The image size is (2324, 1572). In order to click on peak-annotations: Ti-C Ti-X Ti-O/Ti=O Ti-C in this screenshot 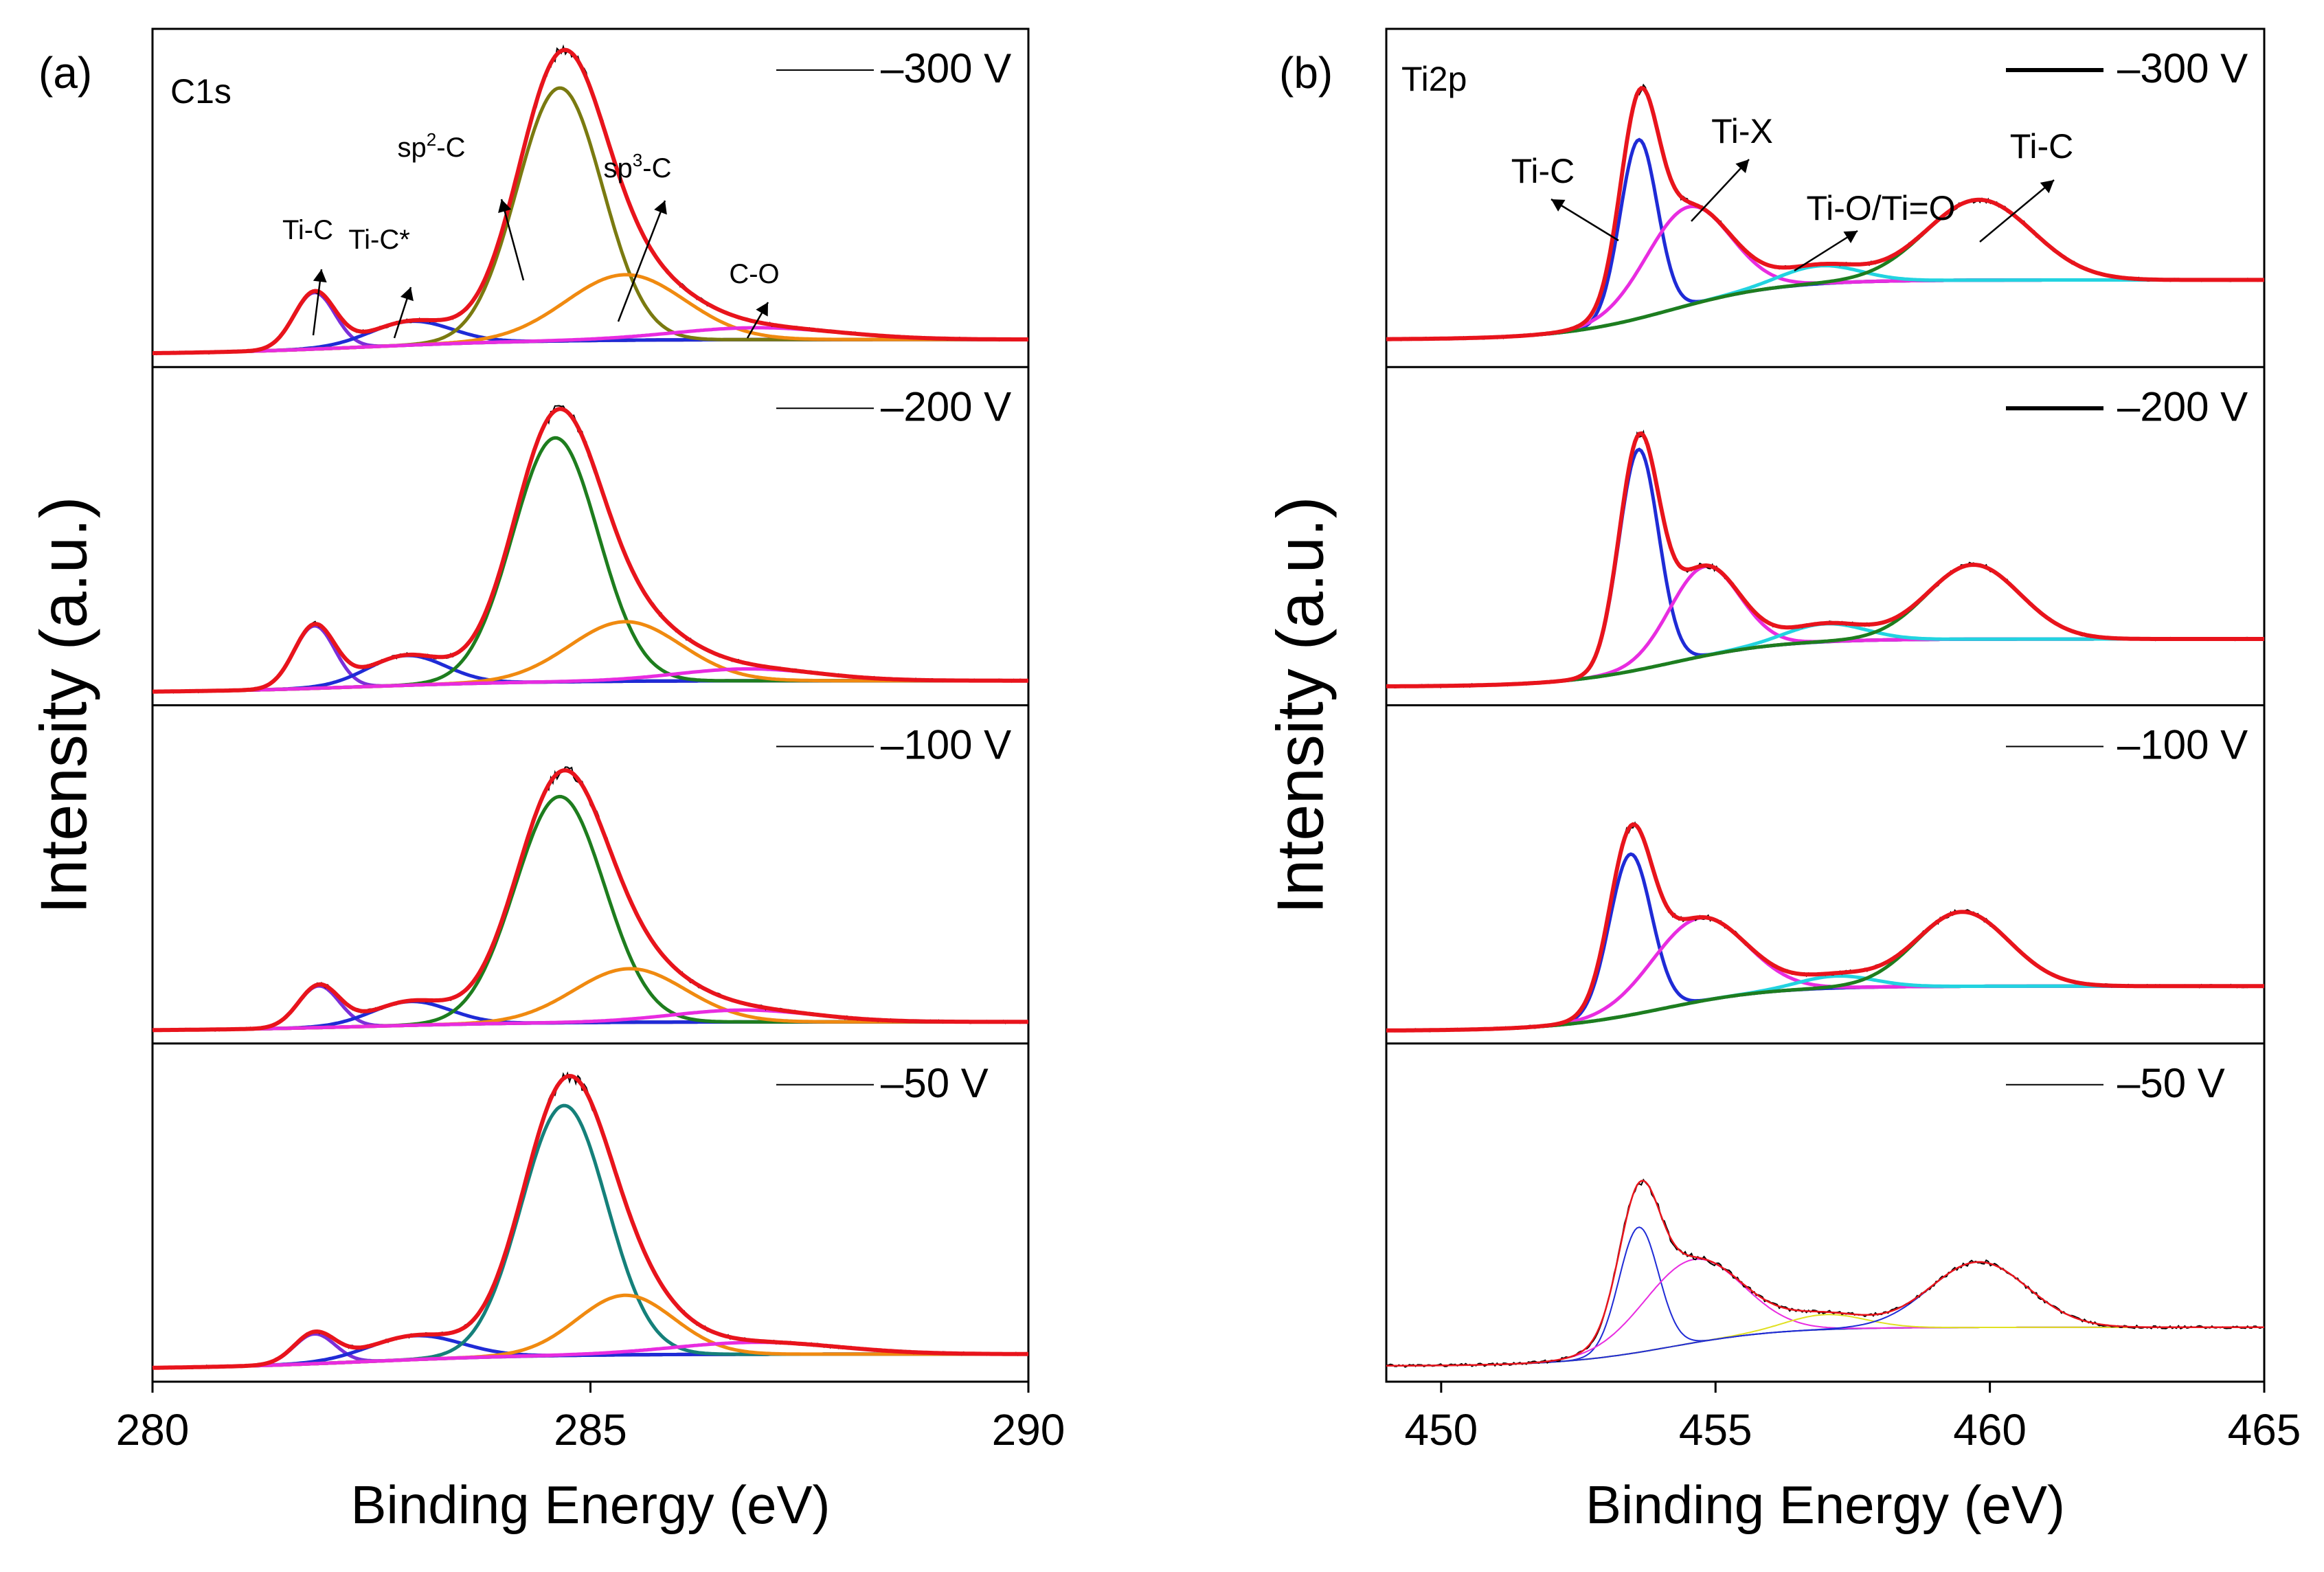, I will do `click(1792, 192)`.